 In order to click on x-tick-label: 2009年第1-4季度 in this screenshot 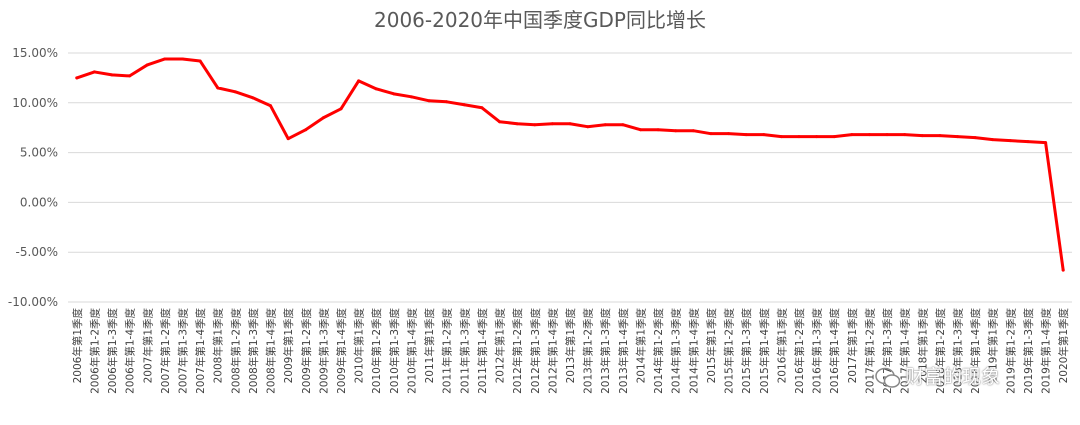, I will do `click(341, 351)`.